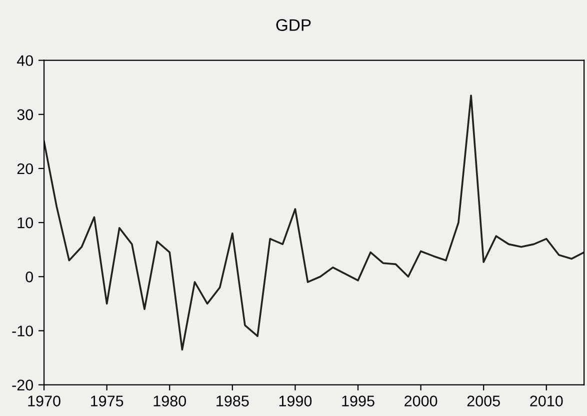 This screenshot has height=416, width=587. Describe the element at coordinates (44, 401) in the screenshot. I see `x-tick-label: 1970` at that location.